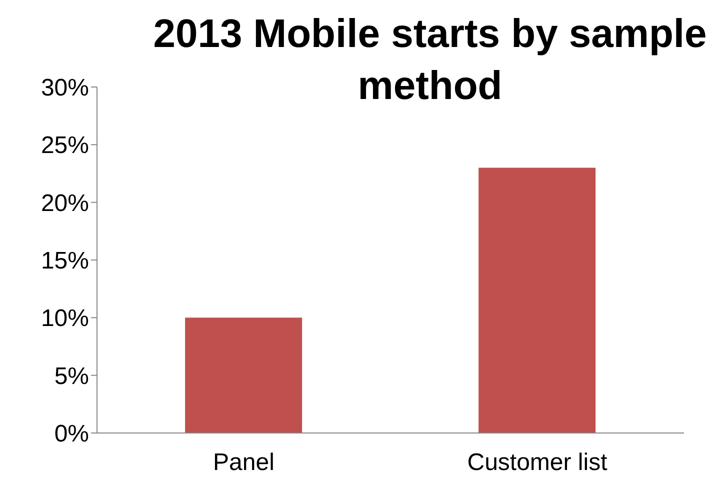 The image size is (726, 489). I want to click on y-tick-label: 10%, so click(64, 318).